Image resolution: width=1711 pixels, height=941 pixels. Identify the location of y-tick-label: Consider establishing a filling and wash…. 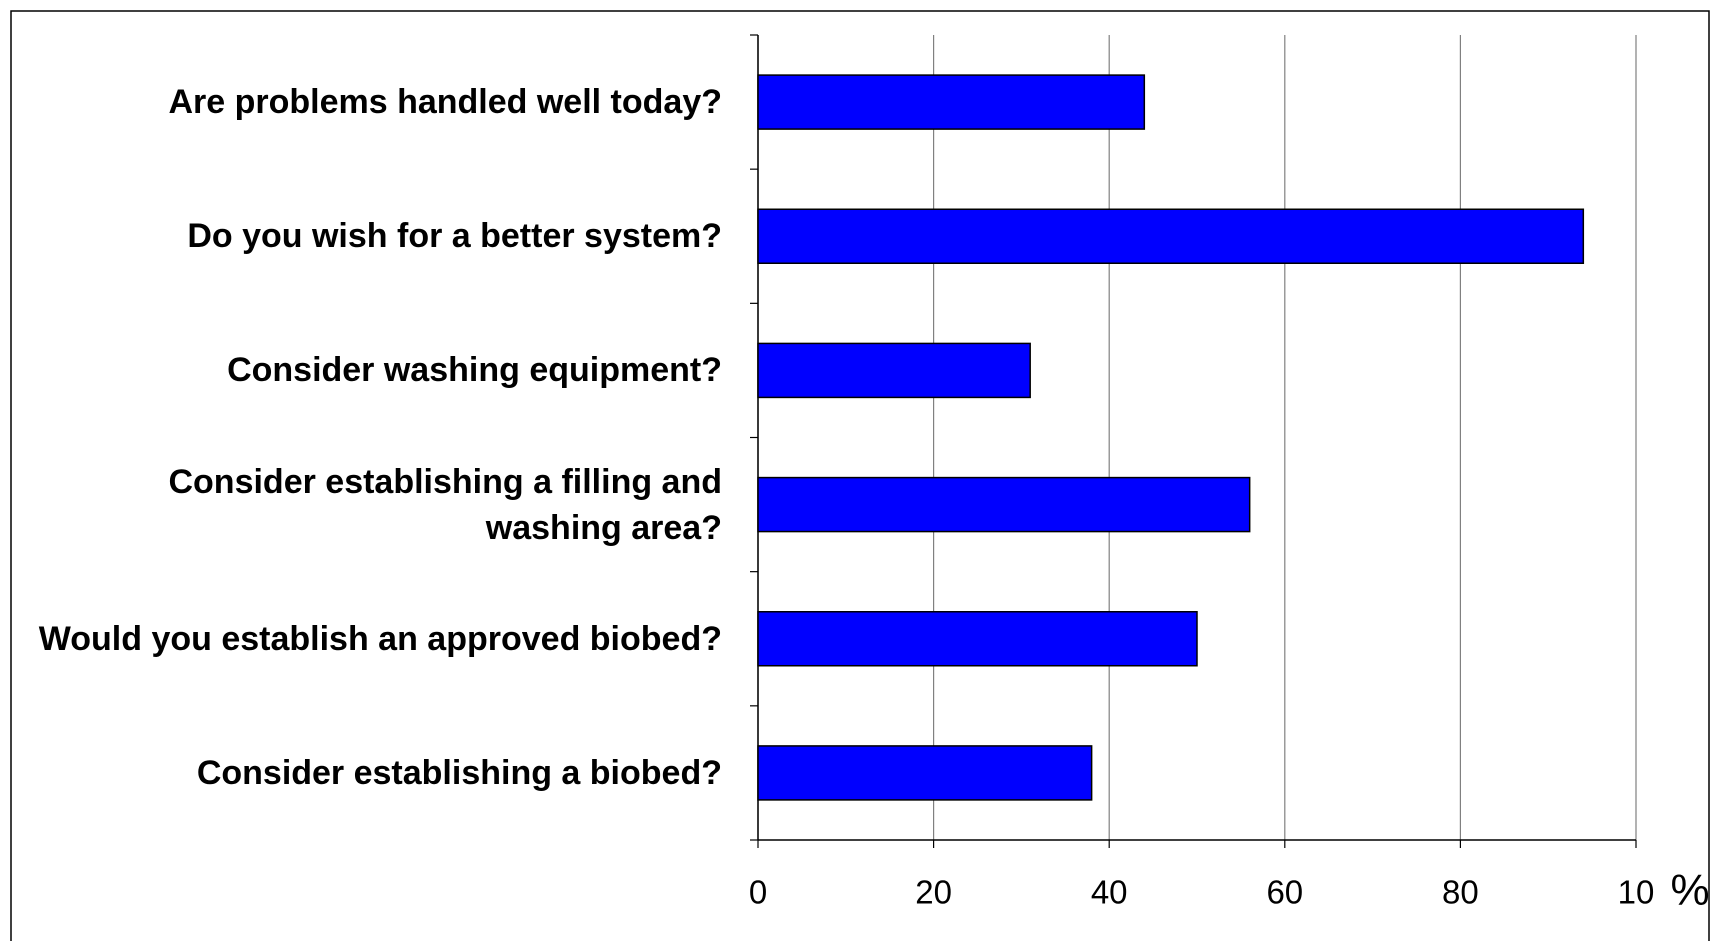
(445, 504).